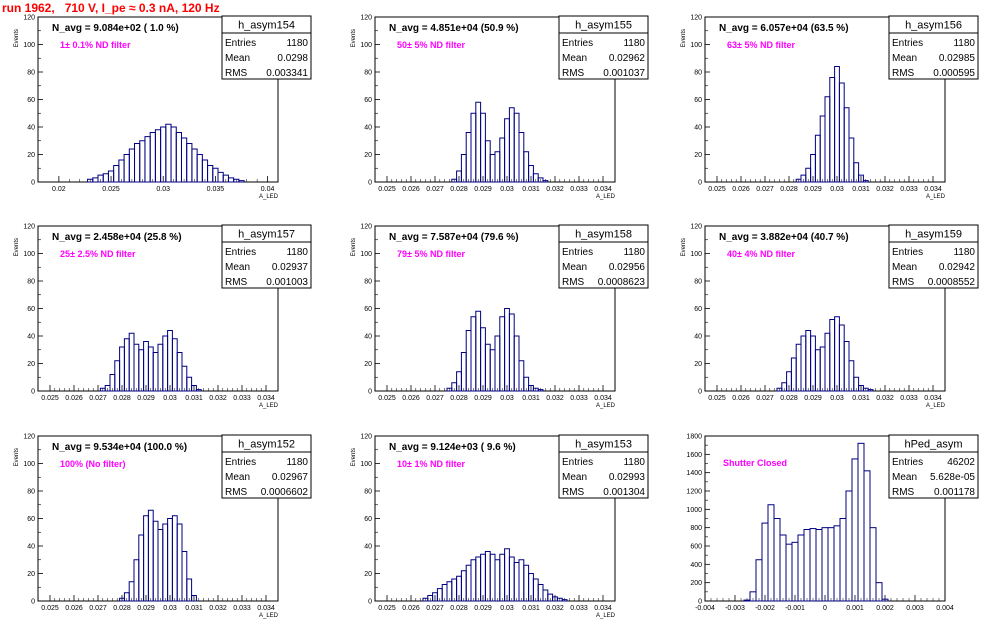 The height and width of the screenshot is (622, 996). What do you see at coordinates (755, 463) in the screenshot?
I see `filter-note: Shutter Closed` at bounding box center [755, 463].